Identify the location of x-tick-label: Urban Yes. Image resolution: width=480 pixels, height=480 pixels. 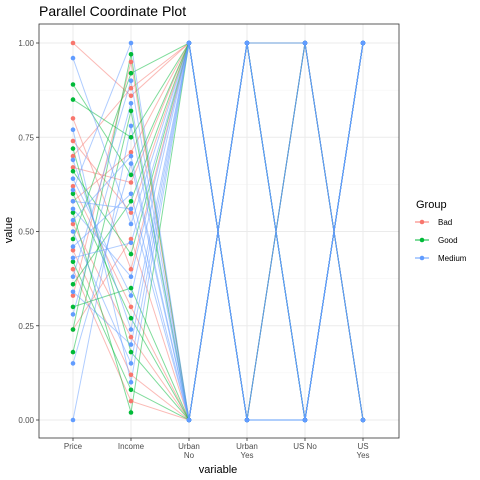
(247, 451).